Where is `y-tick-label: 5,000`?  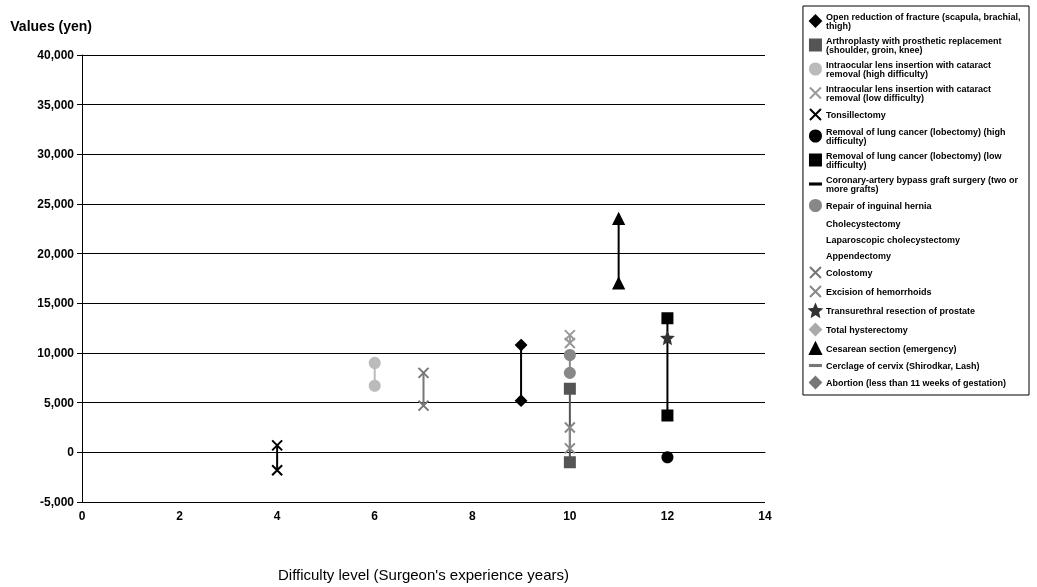
y-tick-label: 5,000 is located at coordinates (59, 402).